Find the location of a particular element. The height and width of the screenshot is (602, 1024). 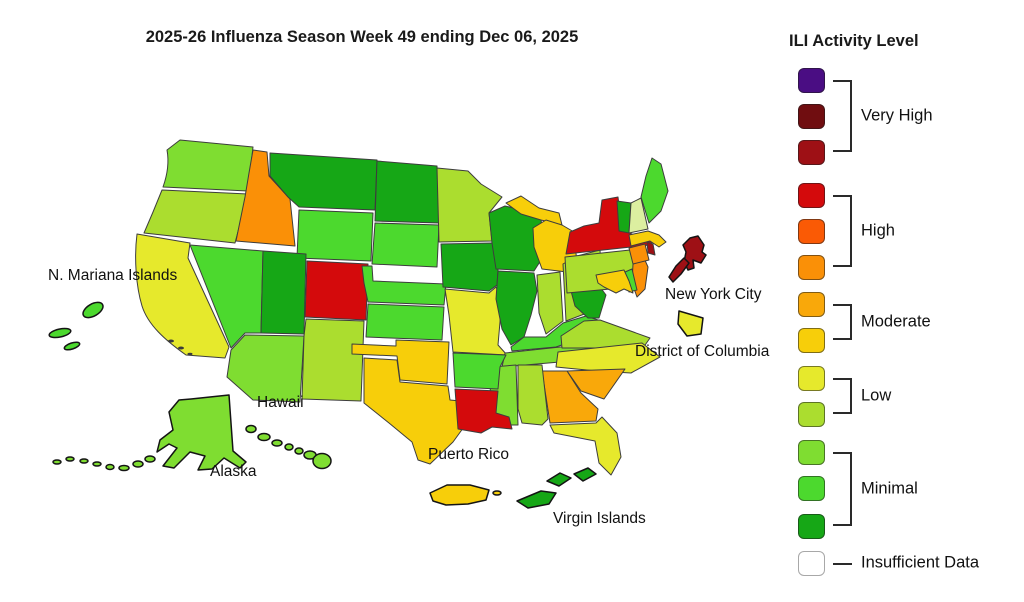

state-MA is located at coordinates (647, 239).